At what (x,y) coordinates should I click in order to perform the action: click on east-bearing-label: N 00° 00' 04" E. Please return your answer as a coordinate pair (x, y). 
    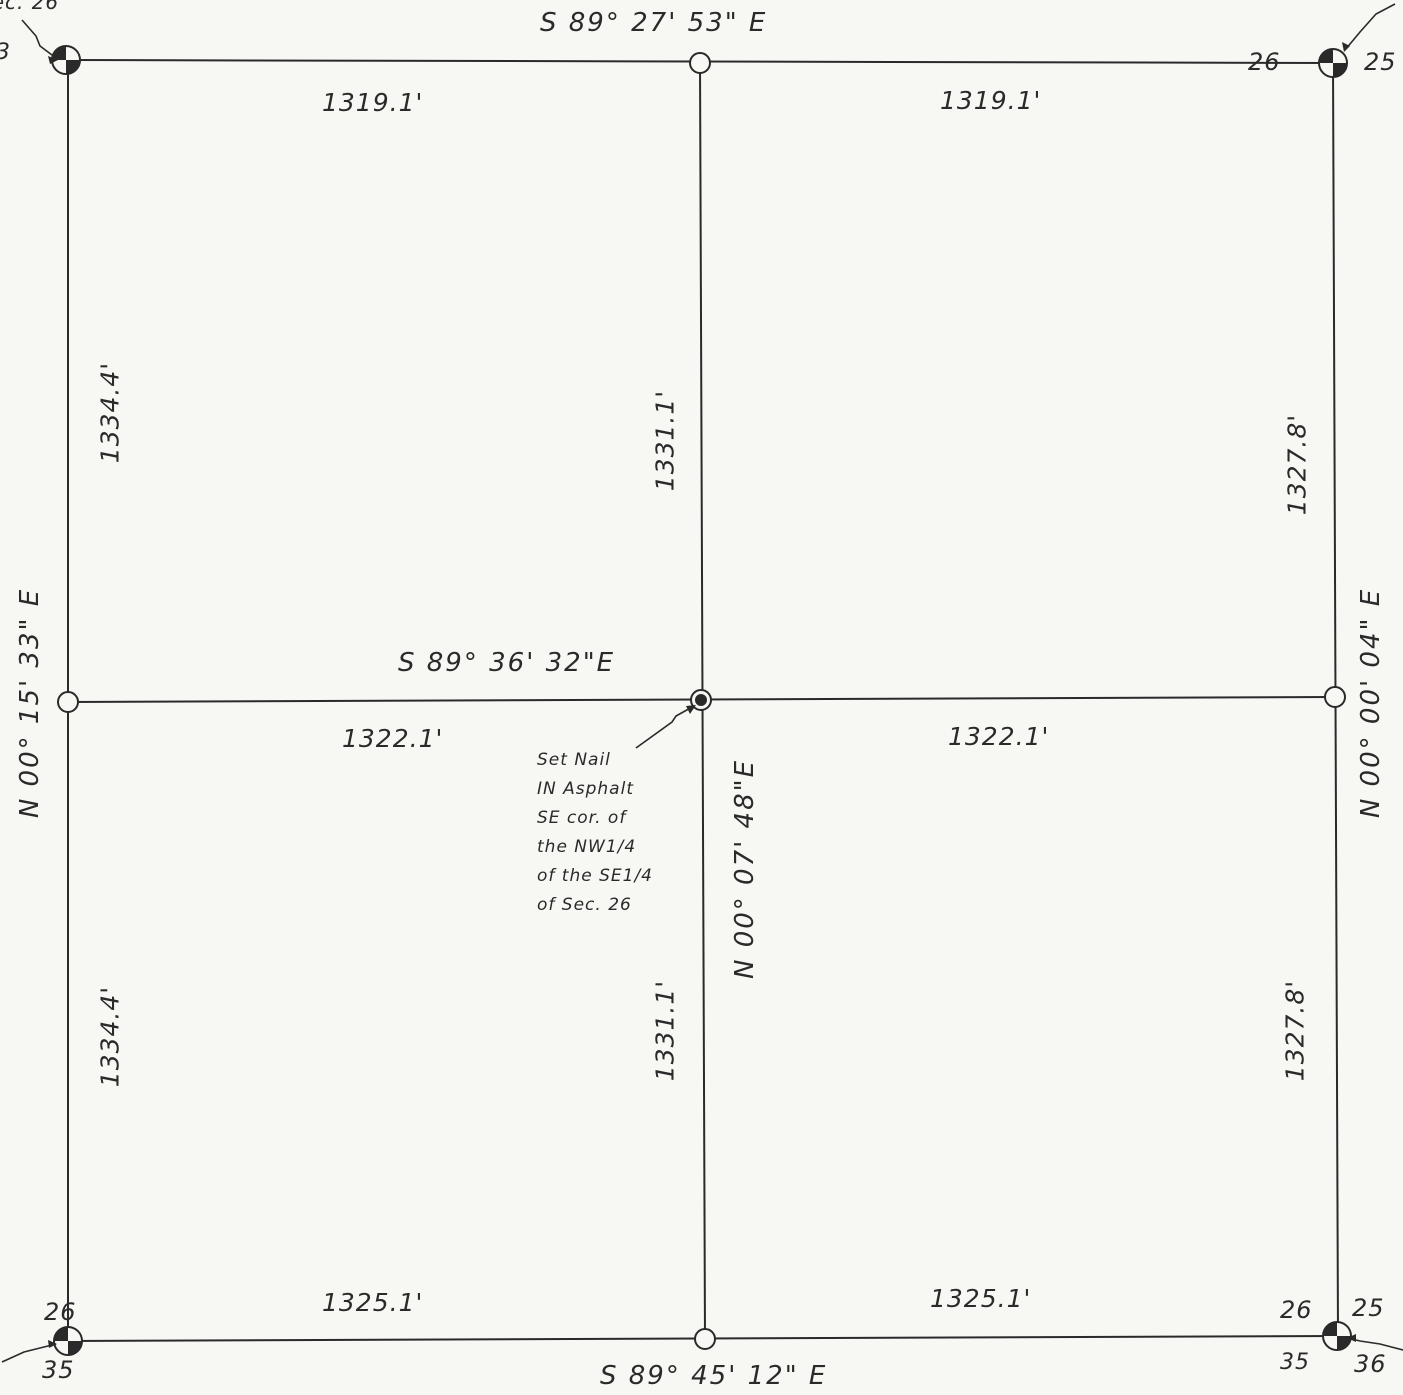
    Looking at the image, I should click on (1371, 703).